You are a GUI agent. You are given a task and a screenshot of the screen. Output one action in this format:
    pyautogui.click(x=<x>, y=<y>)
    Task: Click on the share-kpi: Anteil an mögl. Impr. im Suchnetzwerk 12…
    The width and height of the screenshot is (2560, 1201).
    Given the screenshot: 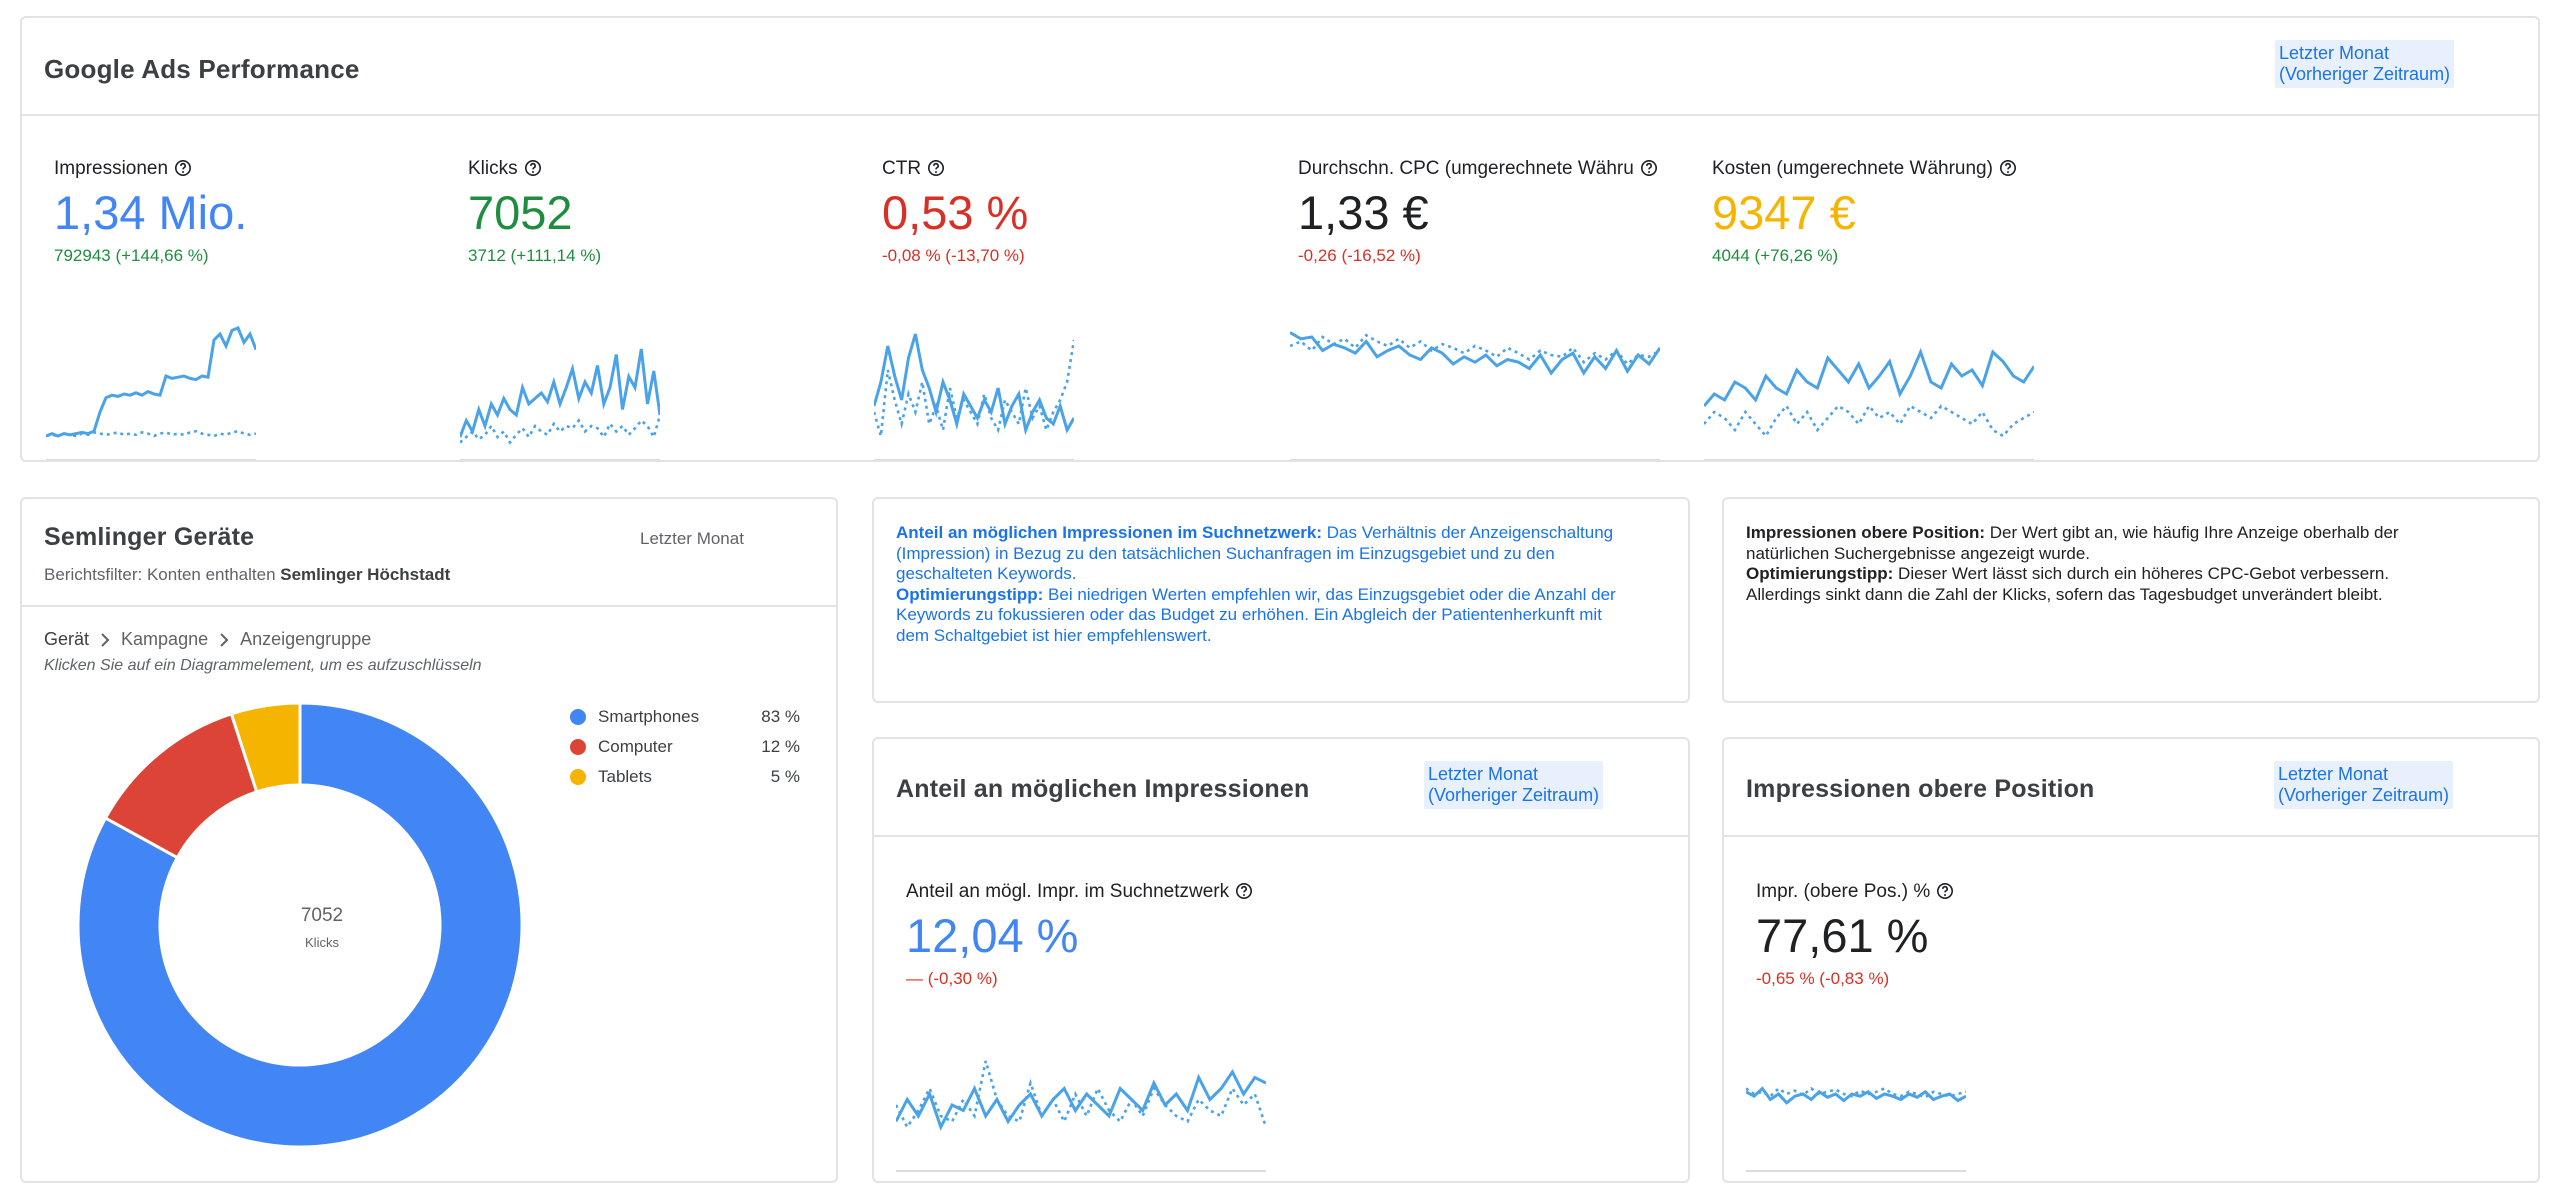 What is the action you would take?
    pyautogui.click(x=1116, y=935)
    